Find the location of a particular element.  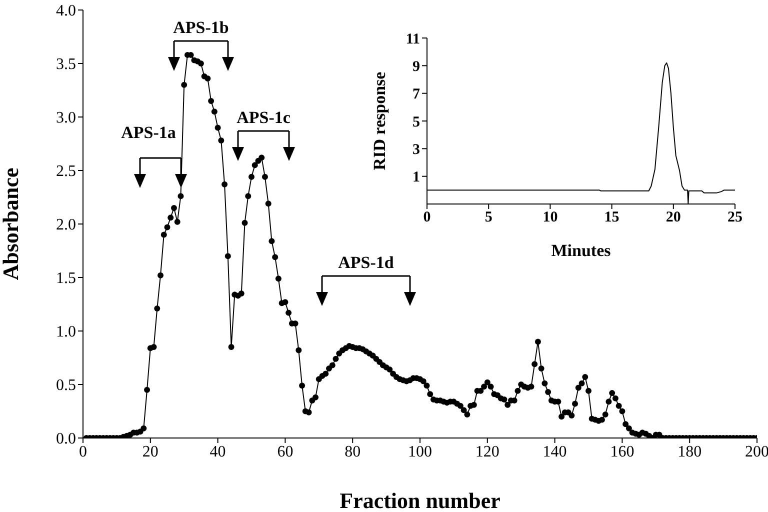

annotation: APS-1b is located at coordinates (201, 27).